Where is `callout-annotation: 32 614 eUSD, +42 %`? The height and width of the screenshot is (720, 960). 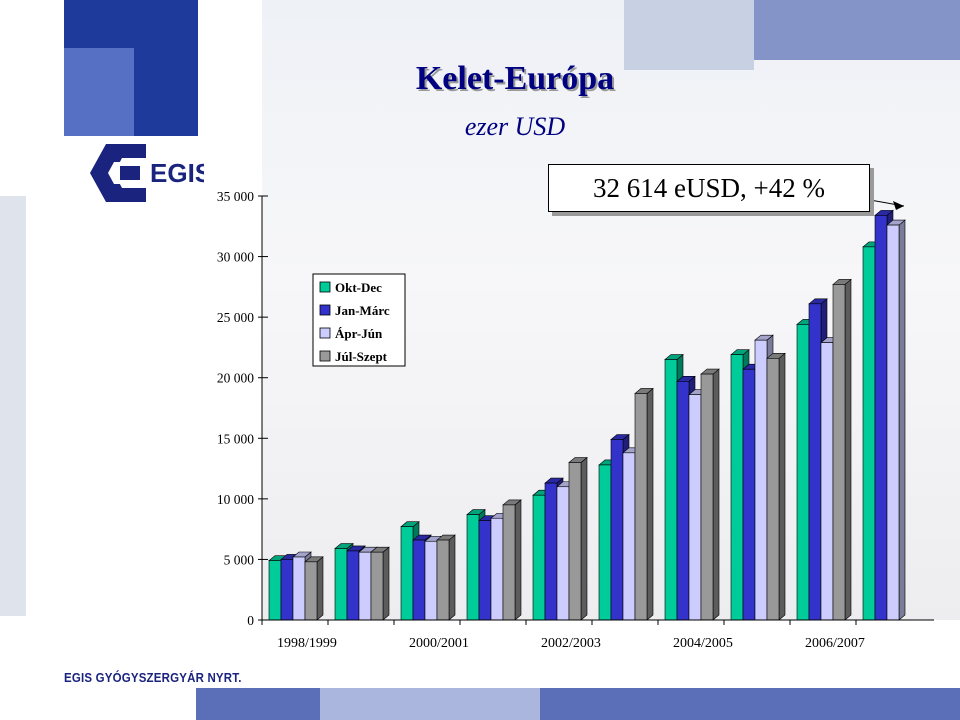
callout-annotation: 32 614 eUSD, +42 % is located at coordinates (709, 188).